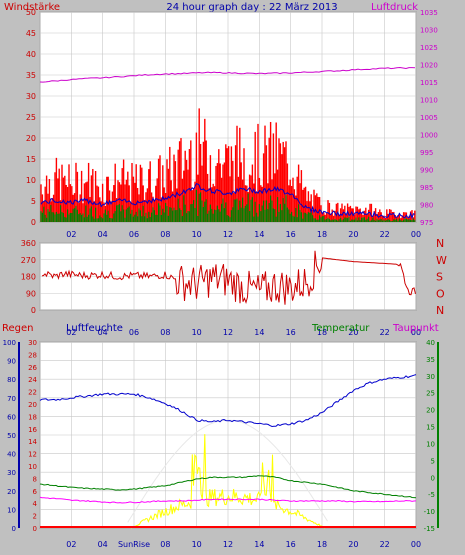 This screenshot has height=555, width=465. What do you see at coordinates (227, 201) in the screenshot?
I see `wind-mean-line` at bounding box center [227, 201].